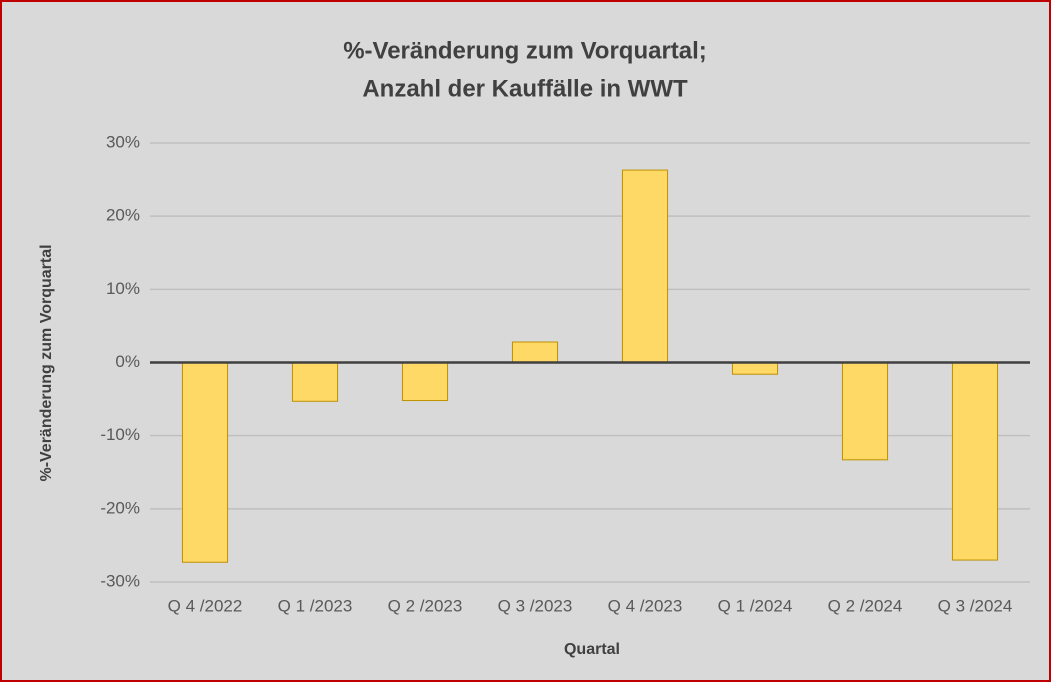 The height and width of the screenshot is (682, 1051). I want to click on y-axis-title: %-Veränderung zum Vorquartal, so click(46, 362).